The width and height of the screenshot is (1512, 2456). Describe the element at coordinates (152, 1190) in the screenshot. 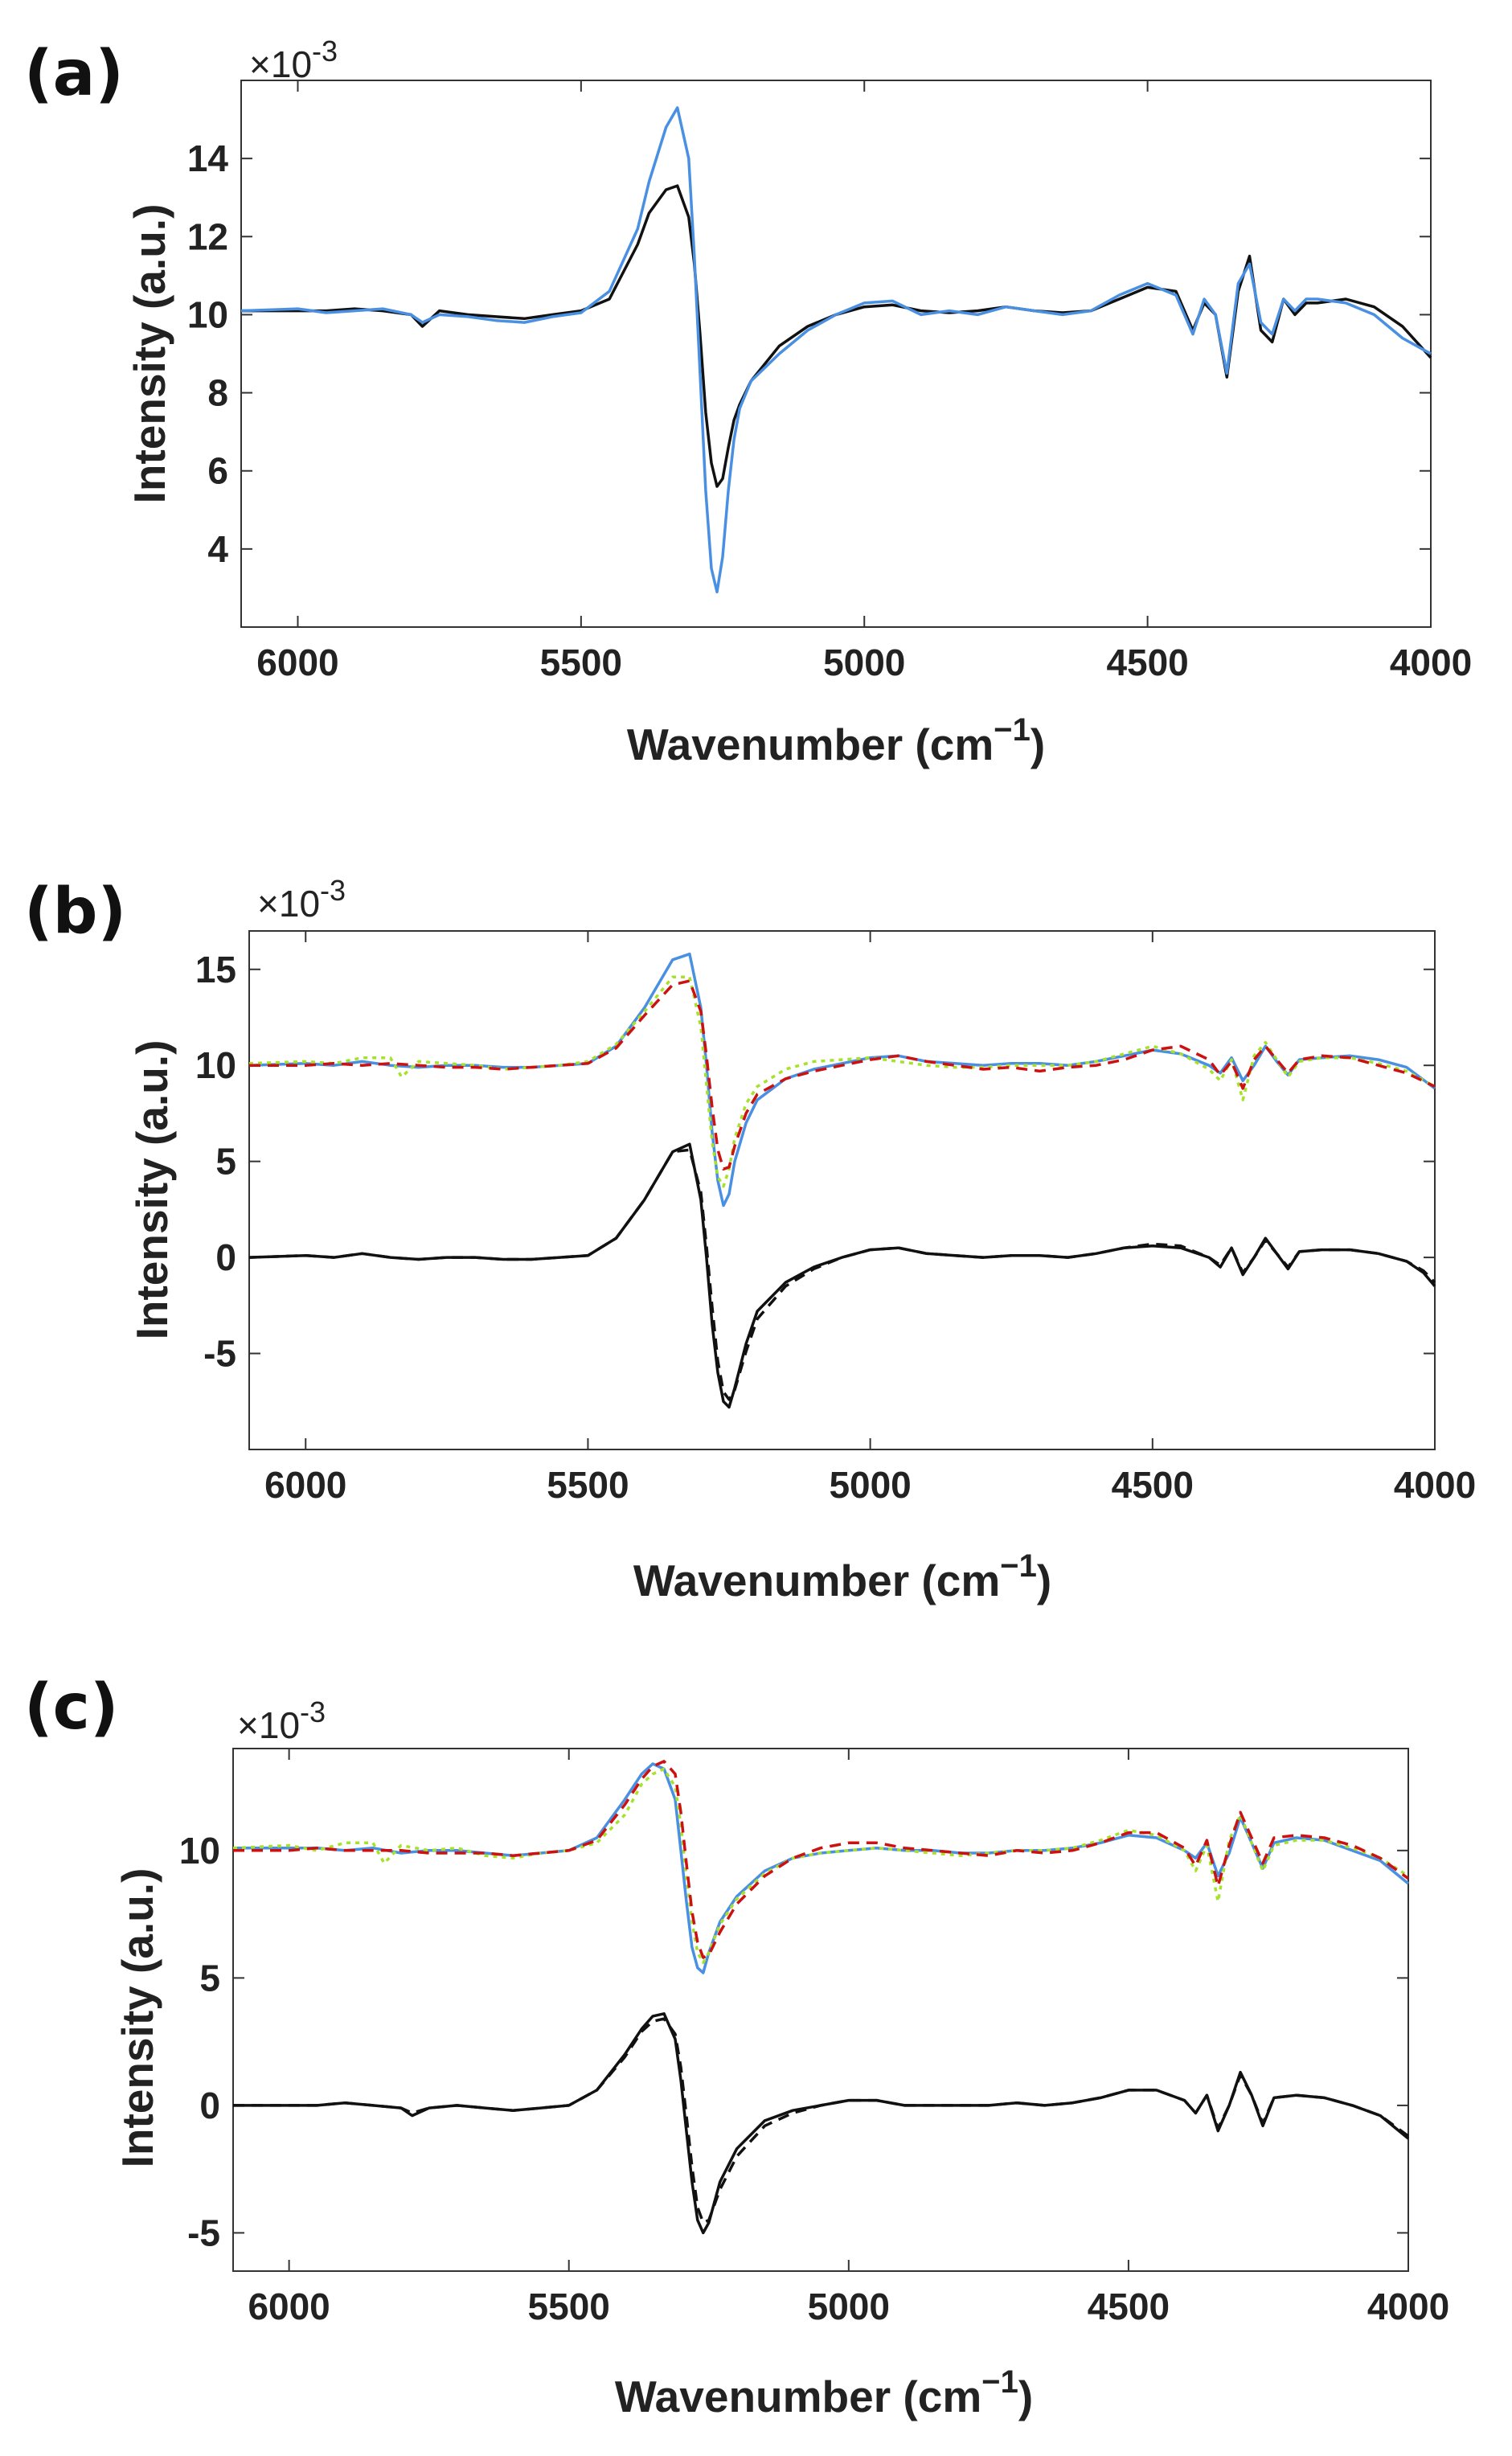

I see `y-axis-title-b: Intensity (a.u.)` at that location.